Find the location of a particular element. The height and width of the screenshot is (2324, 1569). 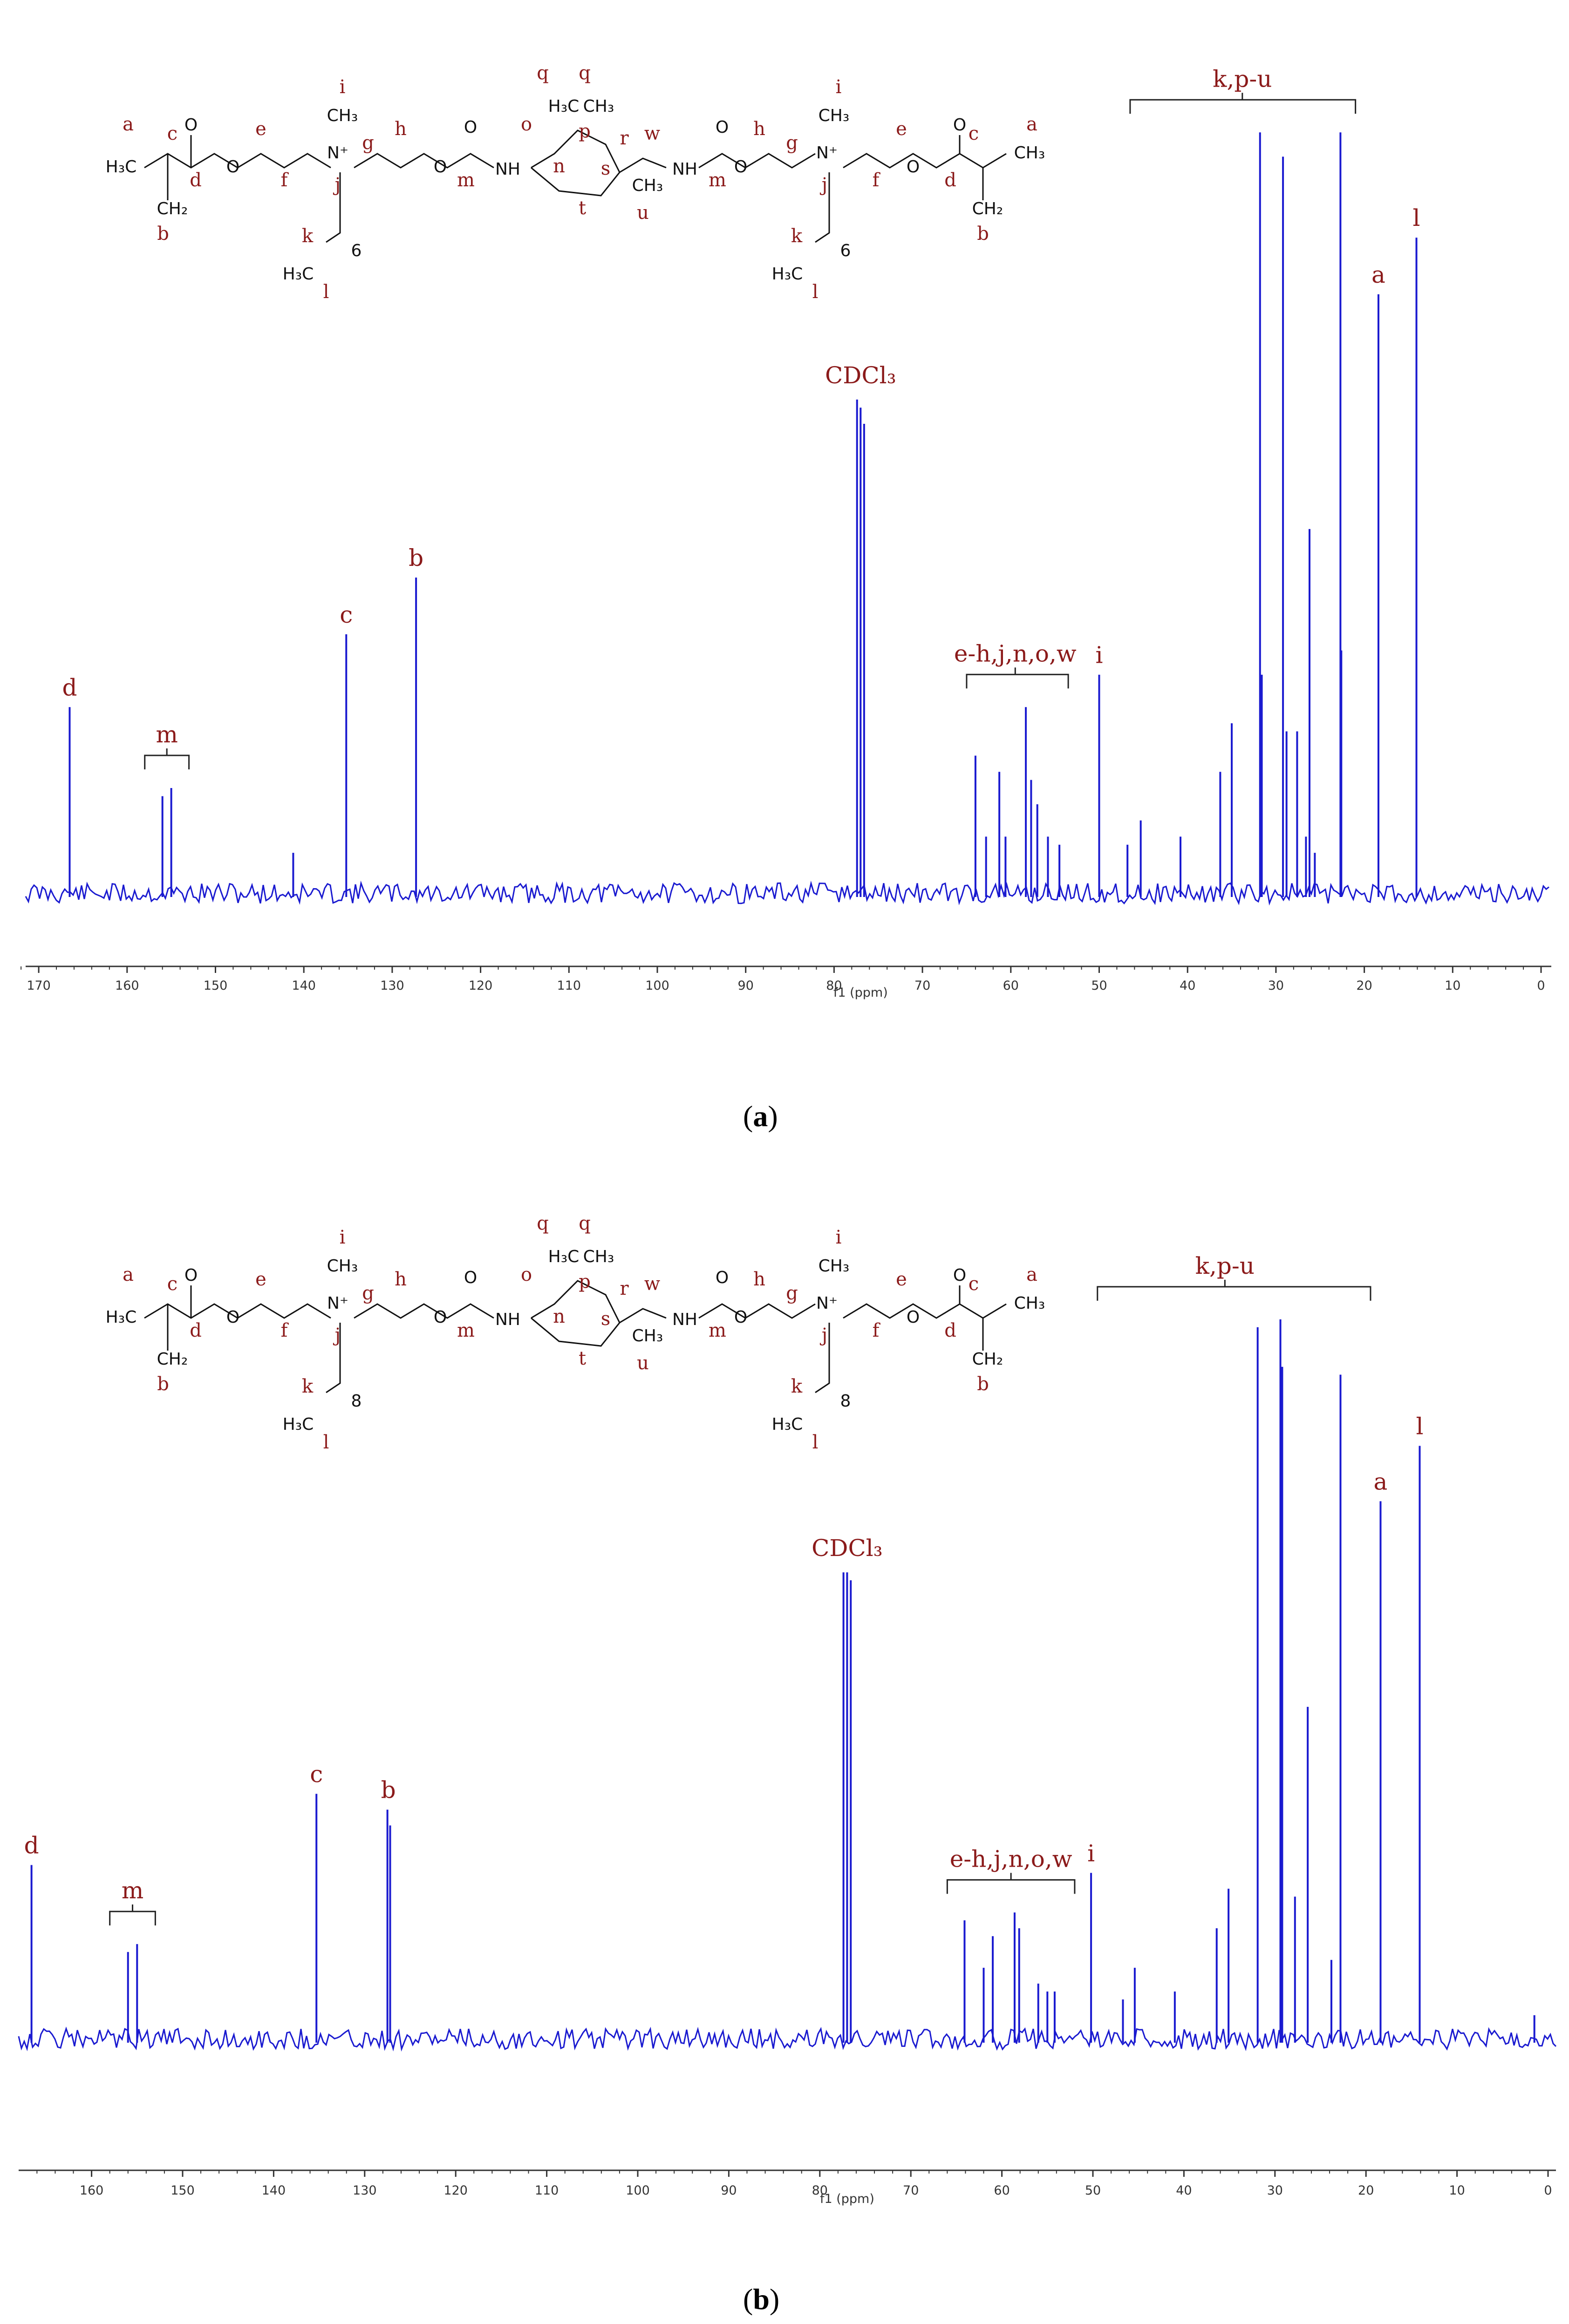

annotation-label: k,p-u is located at coordinates (1242, 78).